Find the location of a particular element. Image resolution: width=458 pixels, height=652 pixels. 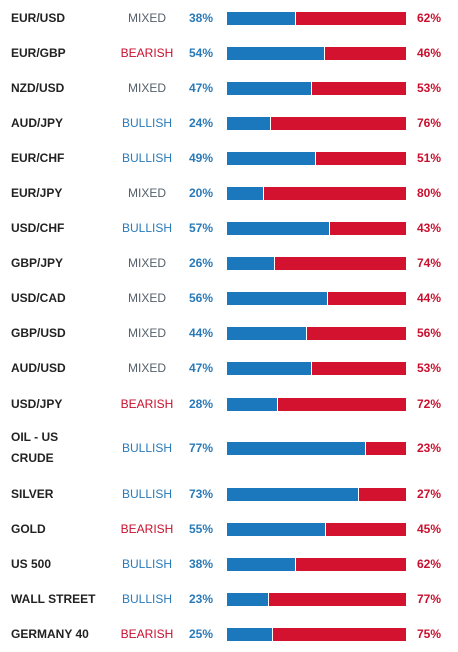

instrument-name: EUR/JPY is located at coordinates (37, 192).